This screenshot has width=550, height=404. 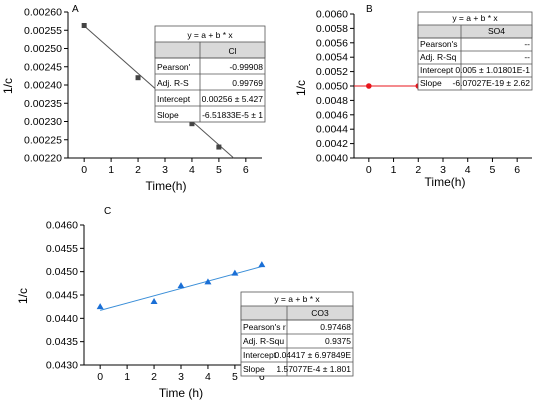 I want to click on fit-table-value: -6.51833E-5 ± 1, so click(x=232, y=115).